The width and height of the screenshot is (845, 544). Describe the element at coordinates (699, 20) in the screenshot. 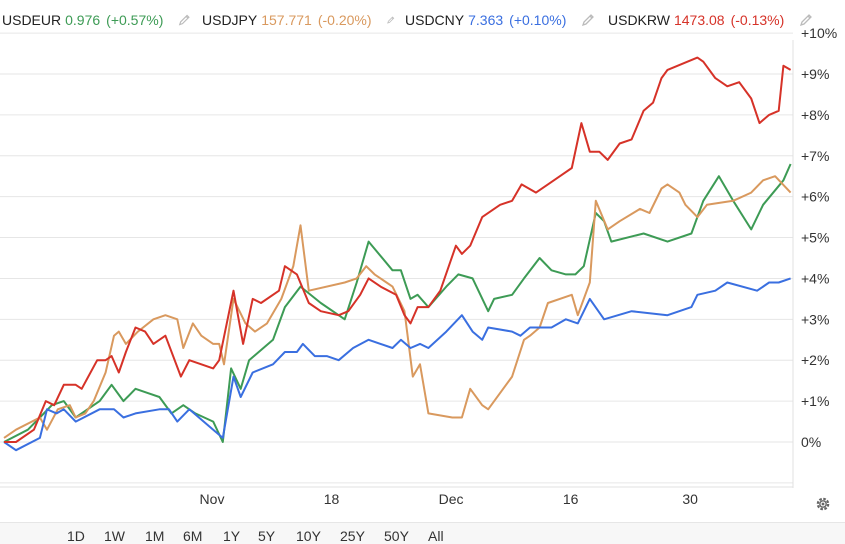

I see `legend-value: 1473.08` at that location.